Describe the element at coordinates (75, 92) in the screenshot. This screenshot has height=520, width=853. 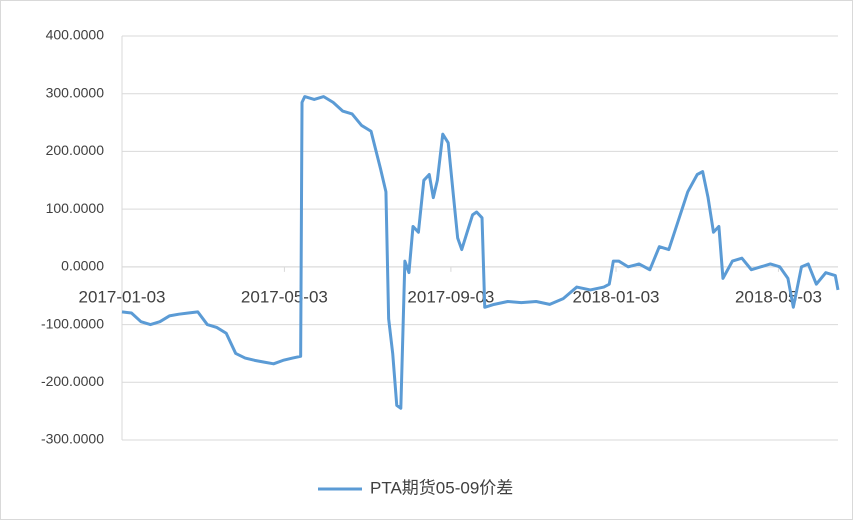
I see `y-tick-label: 300.0000` at that location.